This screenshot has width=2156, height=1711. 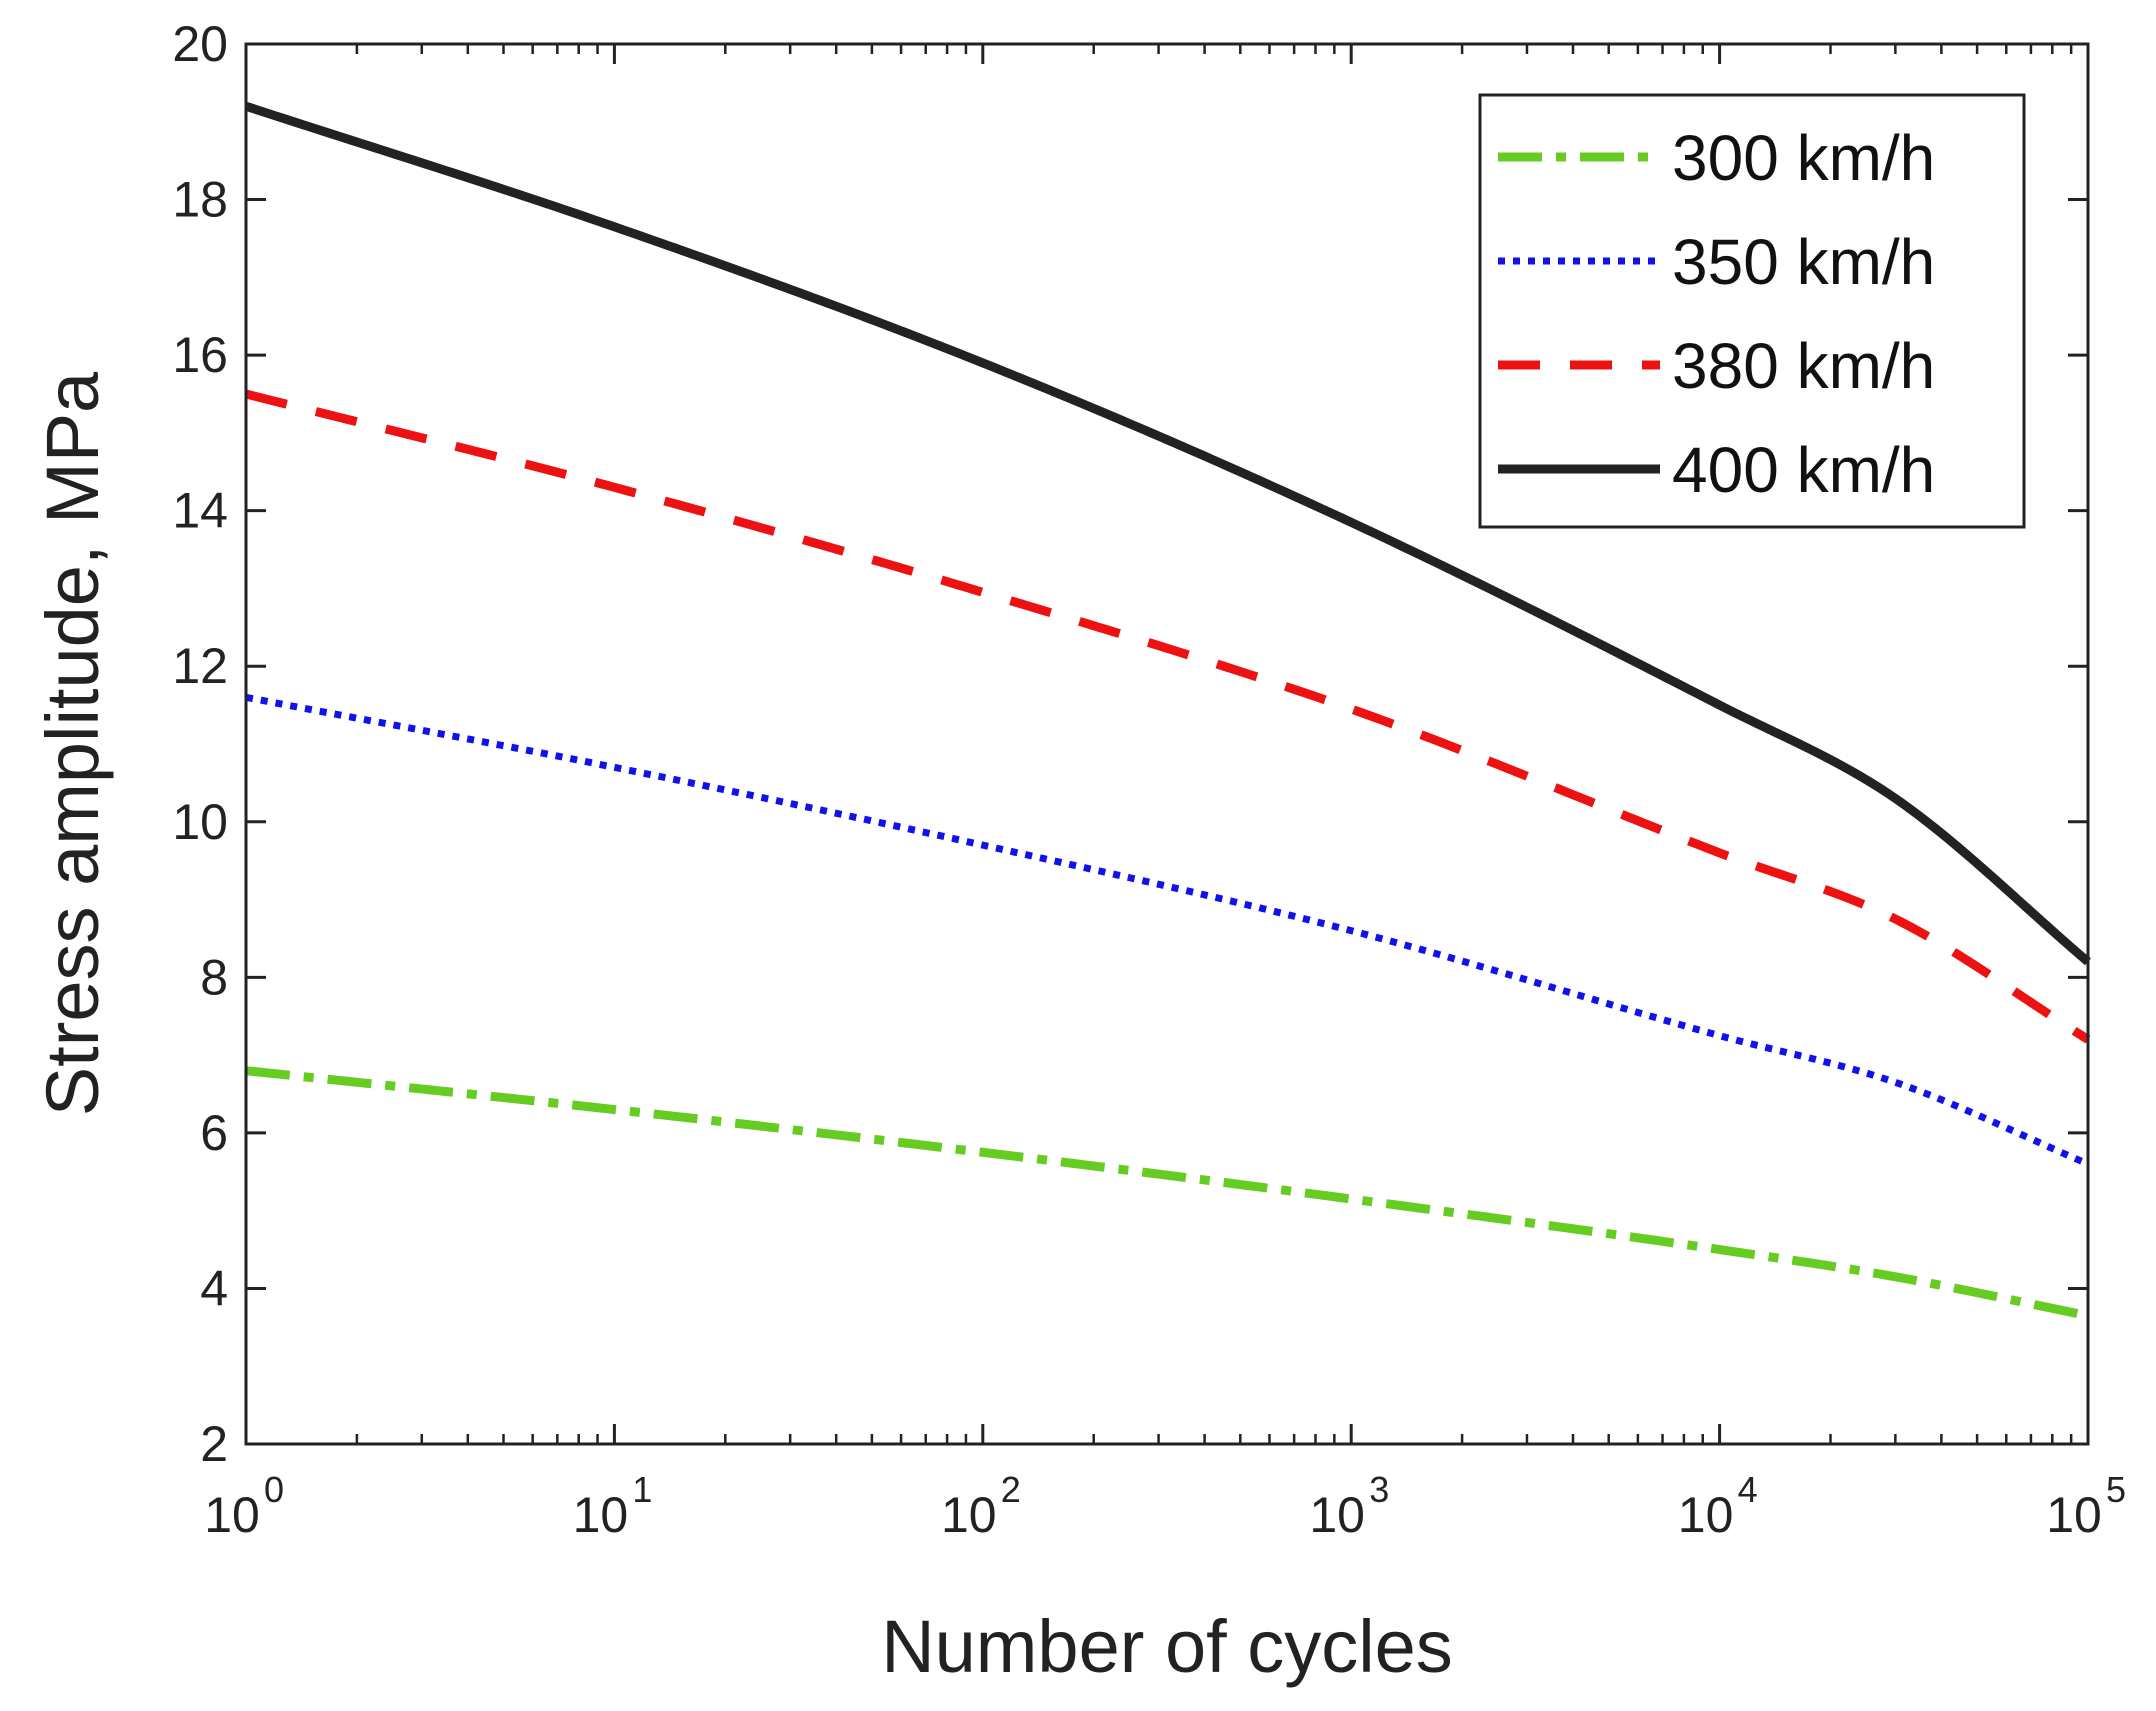 What do you see at coordinates (1803, 366) in the screenshot?
I see `legend-label-3: 380 km/h` at bounding box center [1803, 366].